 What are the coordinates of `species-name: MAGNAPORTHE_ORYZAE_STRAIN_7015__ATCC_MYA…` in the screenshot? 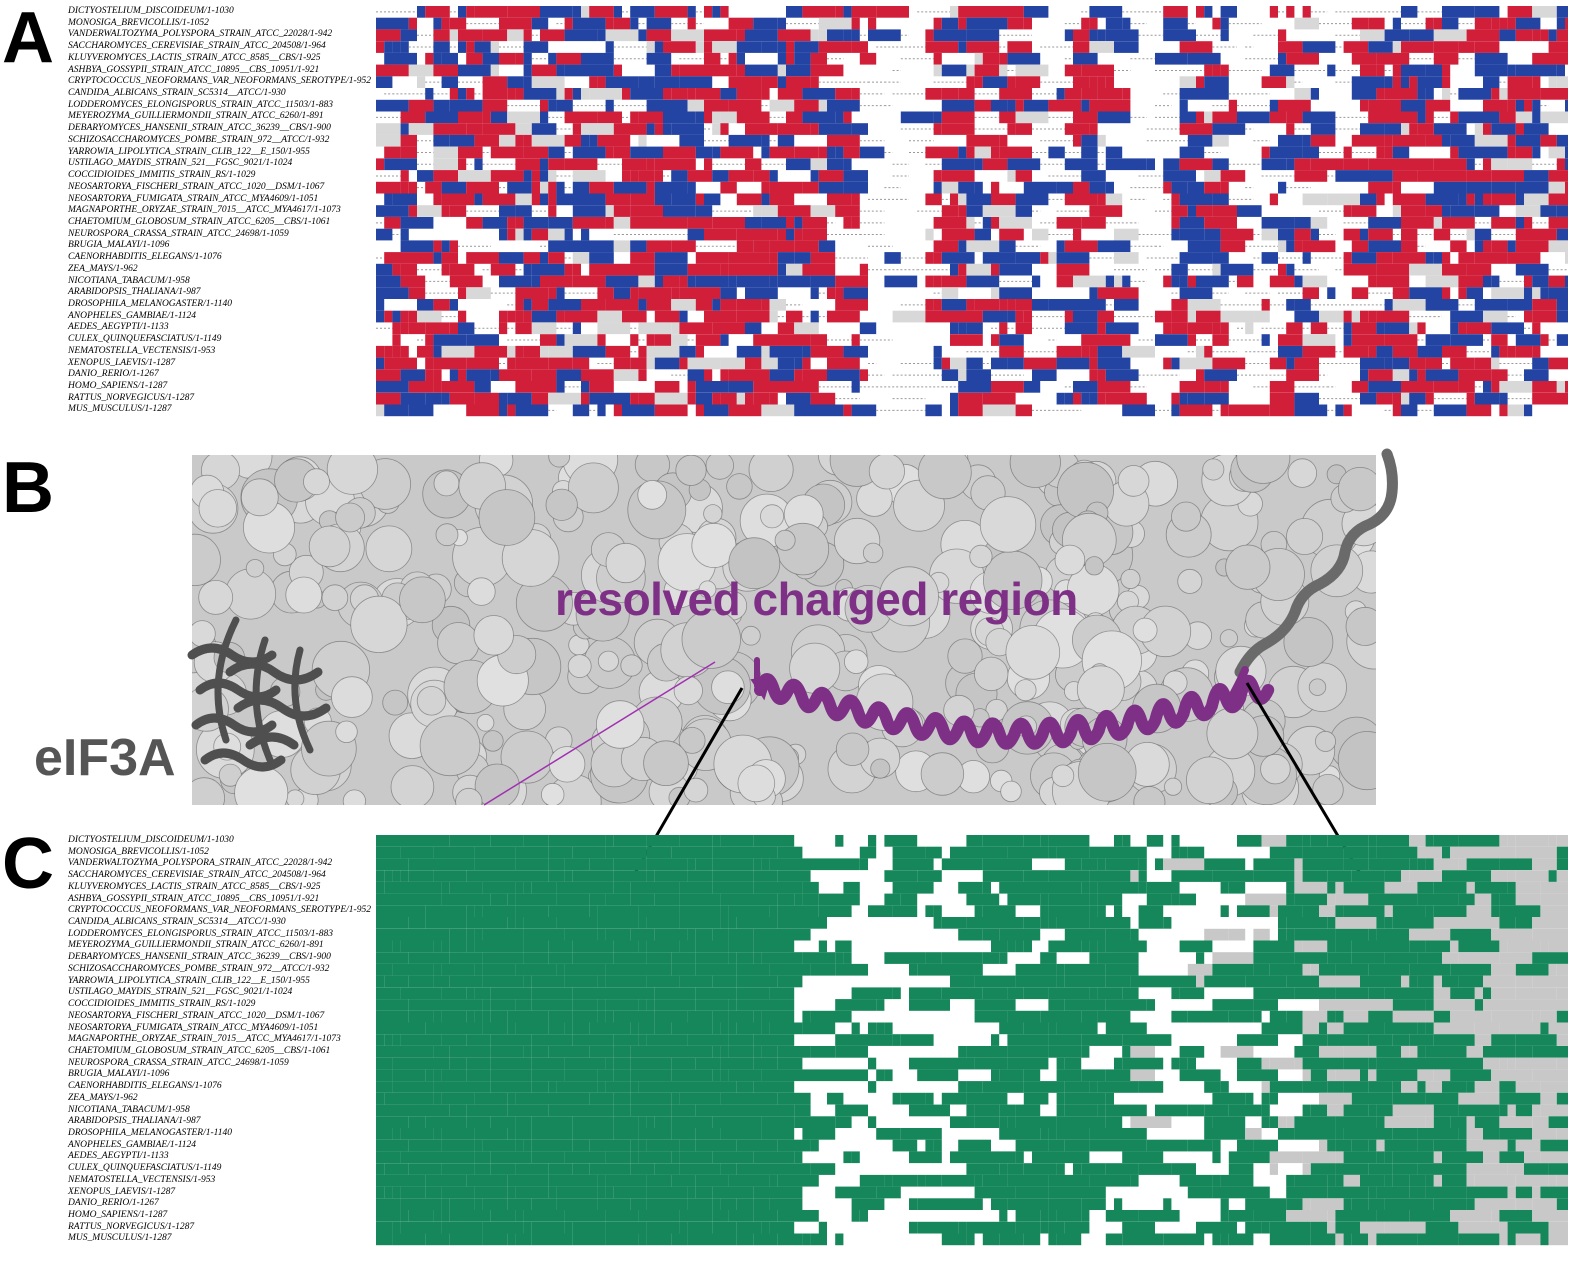 It's located at (204, 210).